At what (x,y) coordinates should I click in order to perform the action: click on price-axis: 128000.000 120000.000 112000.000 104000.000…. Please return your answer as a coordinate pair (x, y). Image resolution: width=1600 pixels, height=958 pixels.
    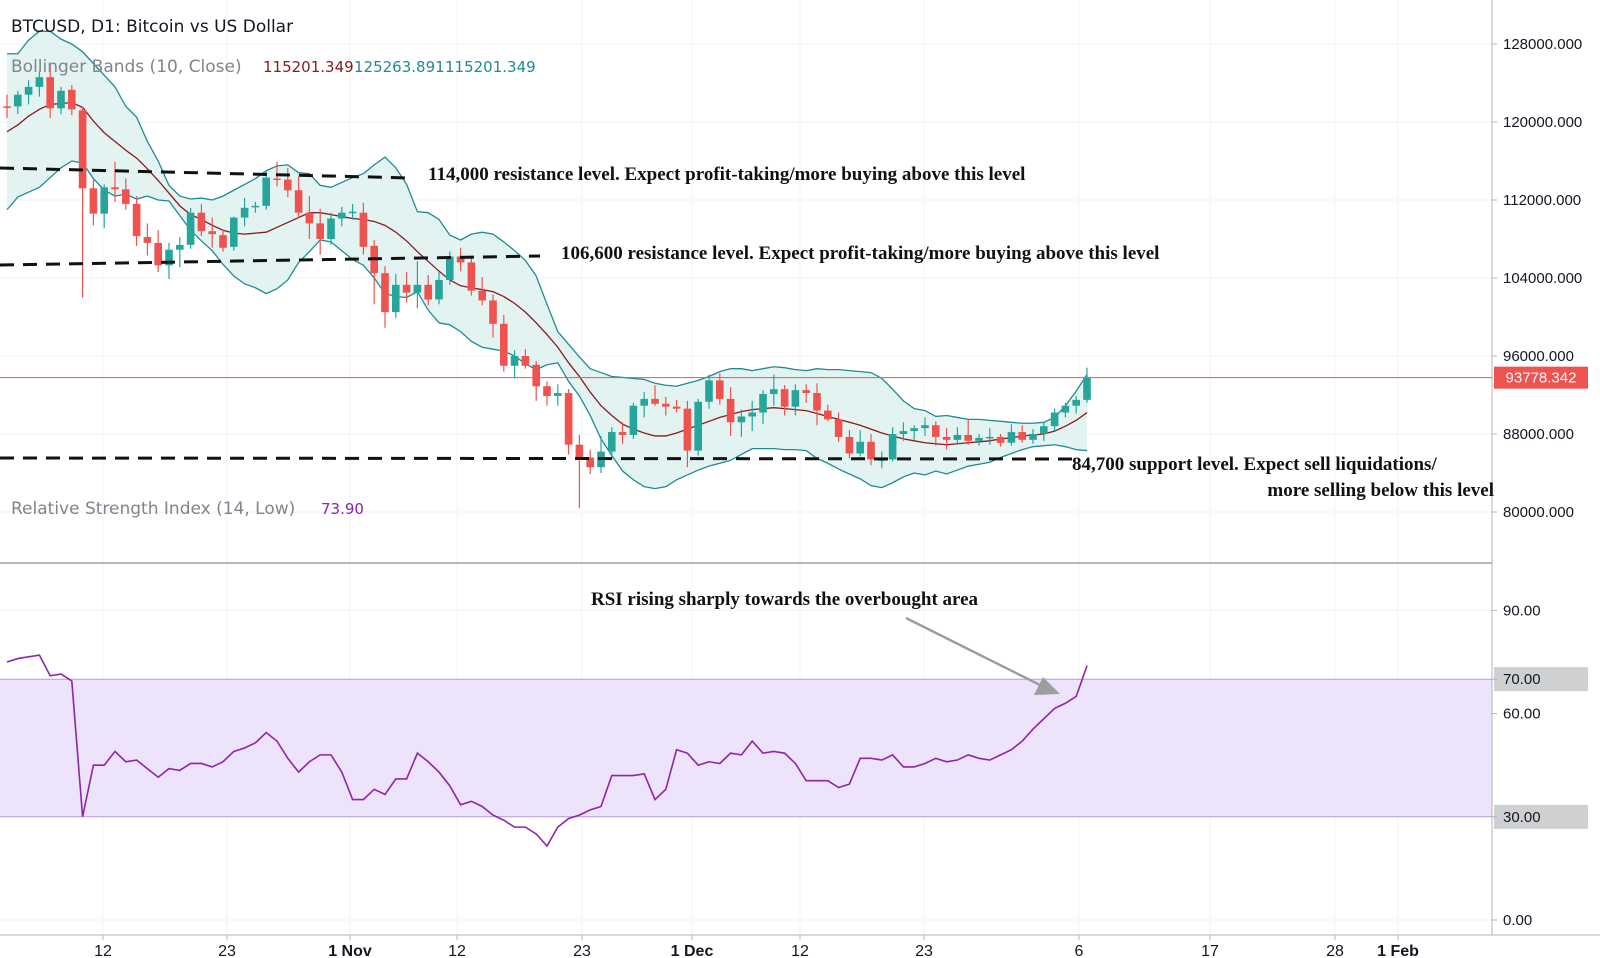
    Looking at the image, I should click on (1537, 278).